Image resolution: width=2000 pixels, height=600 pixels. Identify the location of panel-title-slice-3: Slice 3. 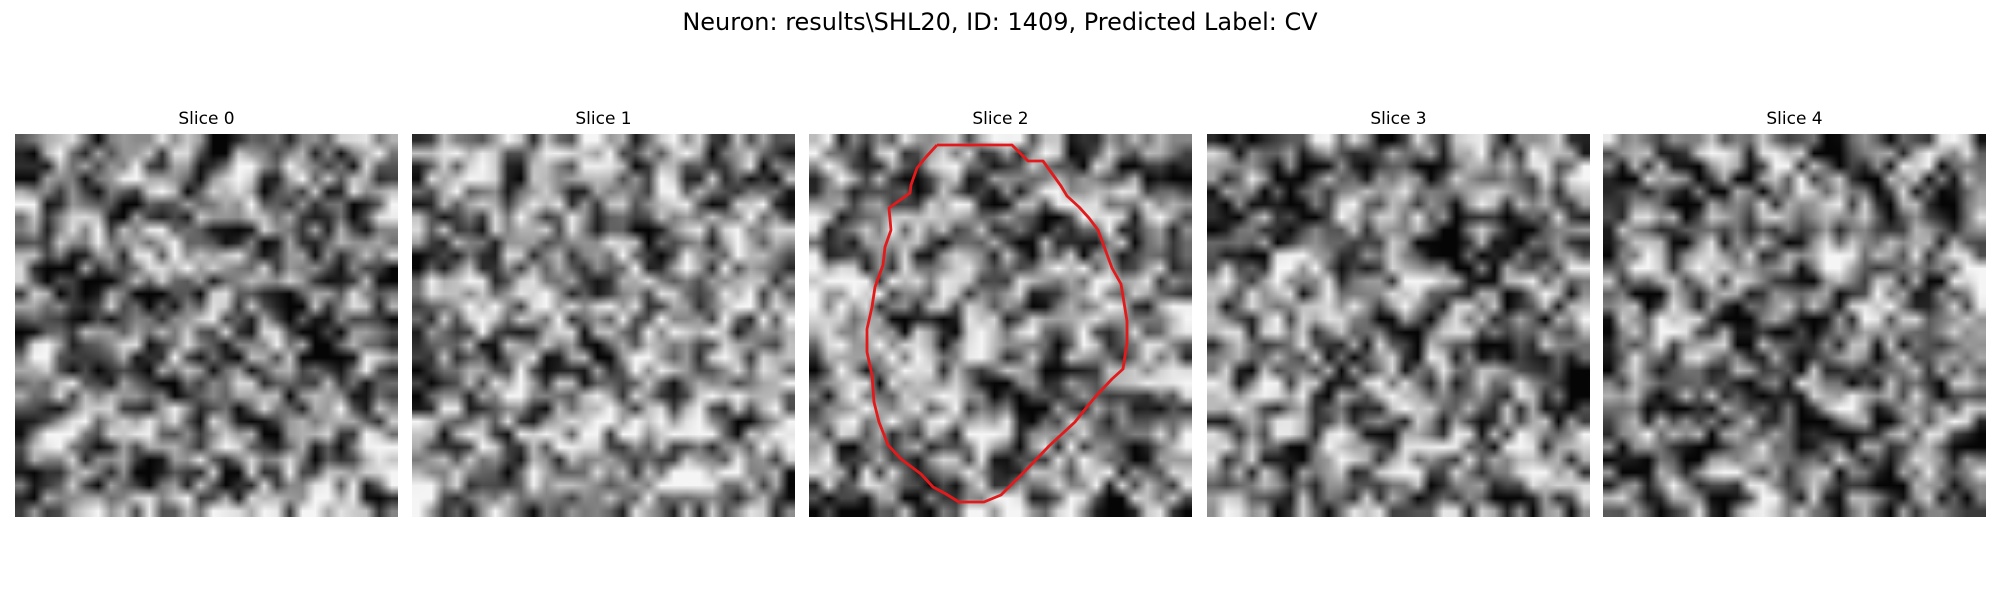
(1398, 119).